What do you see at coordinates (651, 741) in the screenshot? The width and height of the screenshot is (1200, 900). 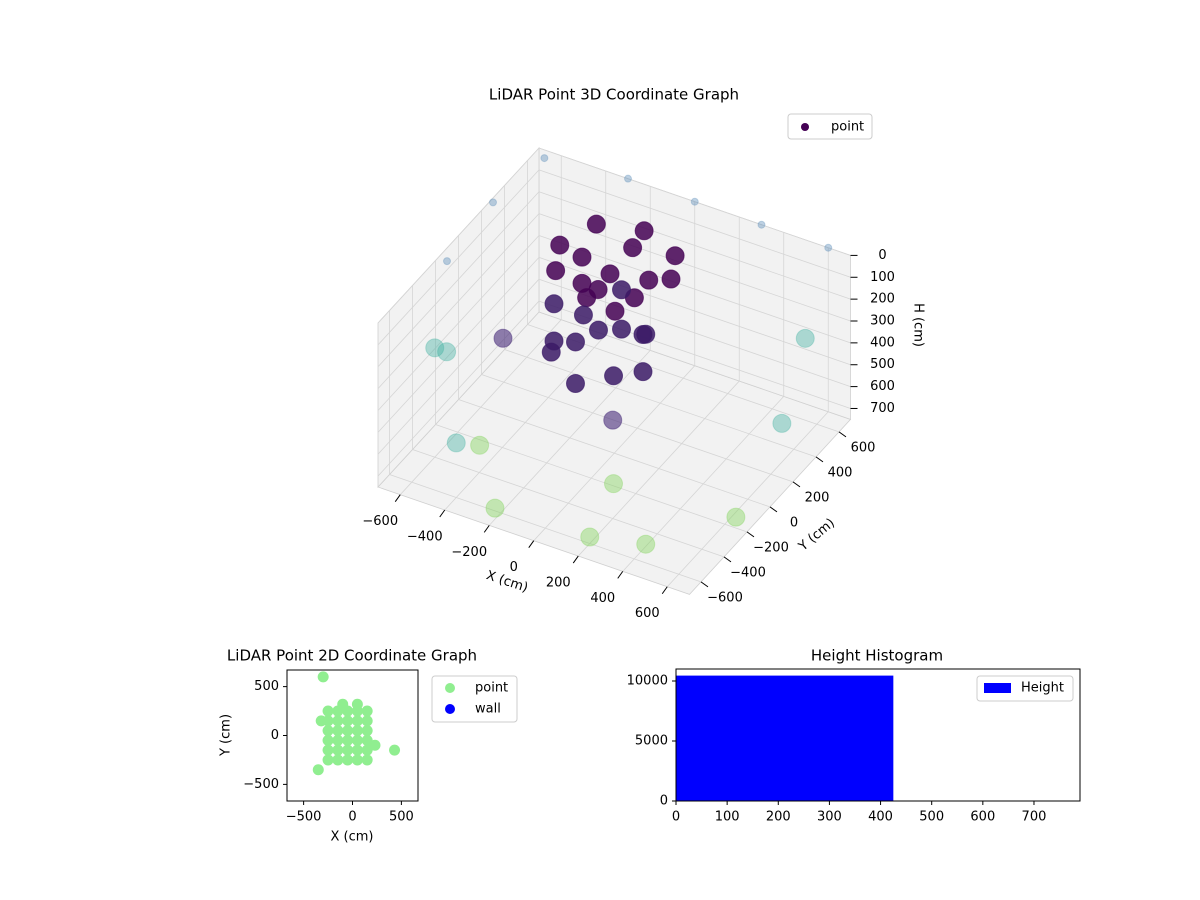 I see `y-tick-label: 5000` at bounding box center [651, 741].